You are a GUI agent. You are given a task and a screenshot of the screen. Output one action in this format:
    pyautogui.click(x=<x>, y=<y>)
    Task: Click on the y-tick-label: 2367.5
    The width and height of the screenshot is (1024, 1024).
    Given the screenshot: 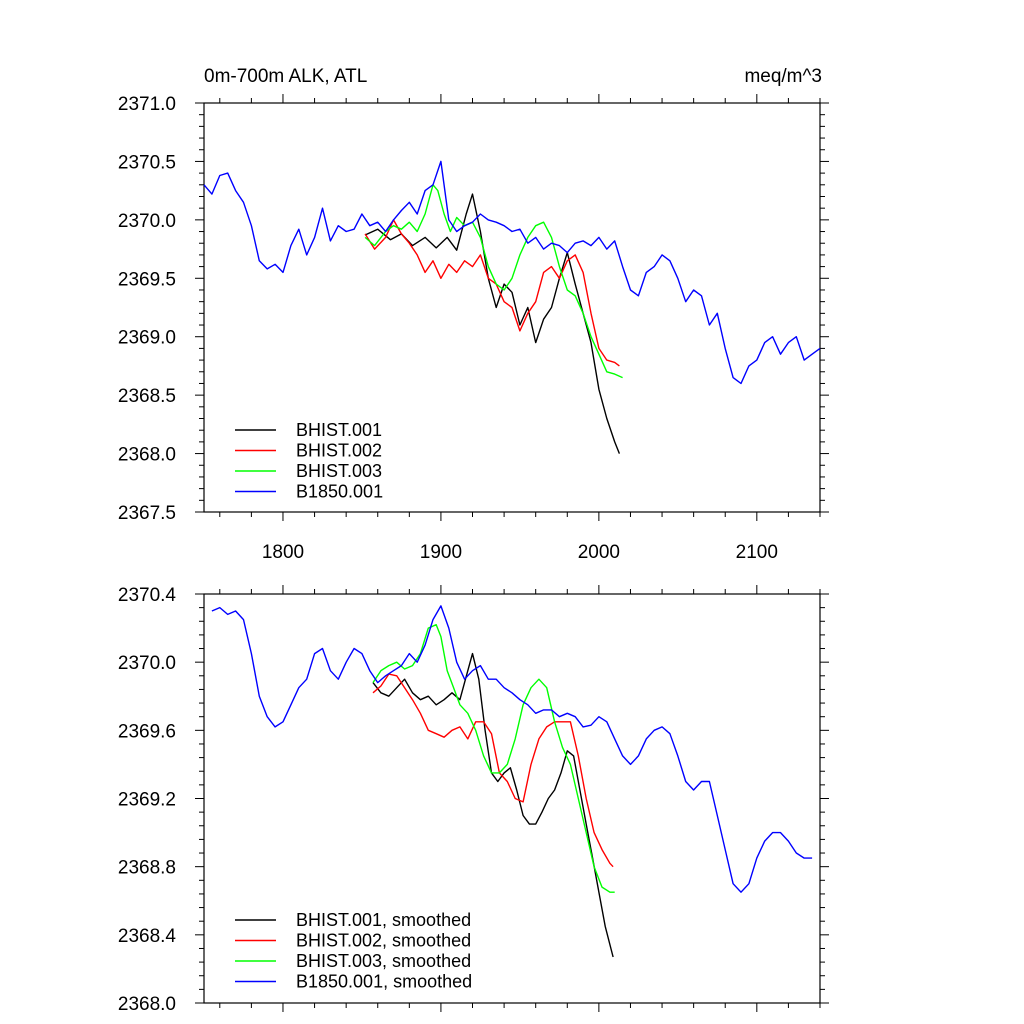 What is the action you would take?
    pyautogui.click(x=147, y=513)
    